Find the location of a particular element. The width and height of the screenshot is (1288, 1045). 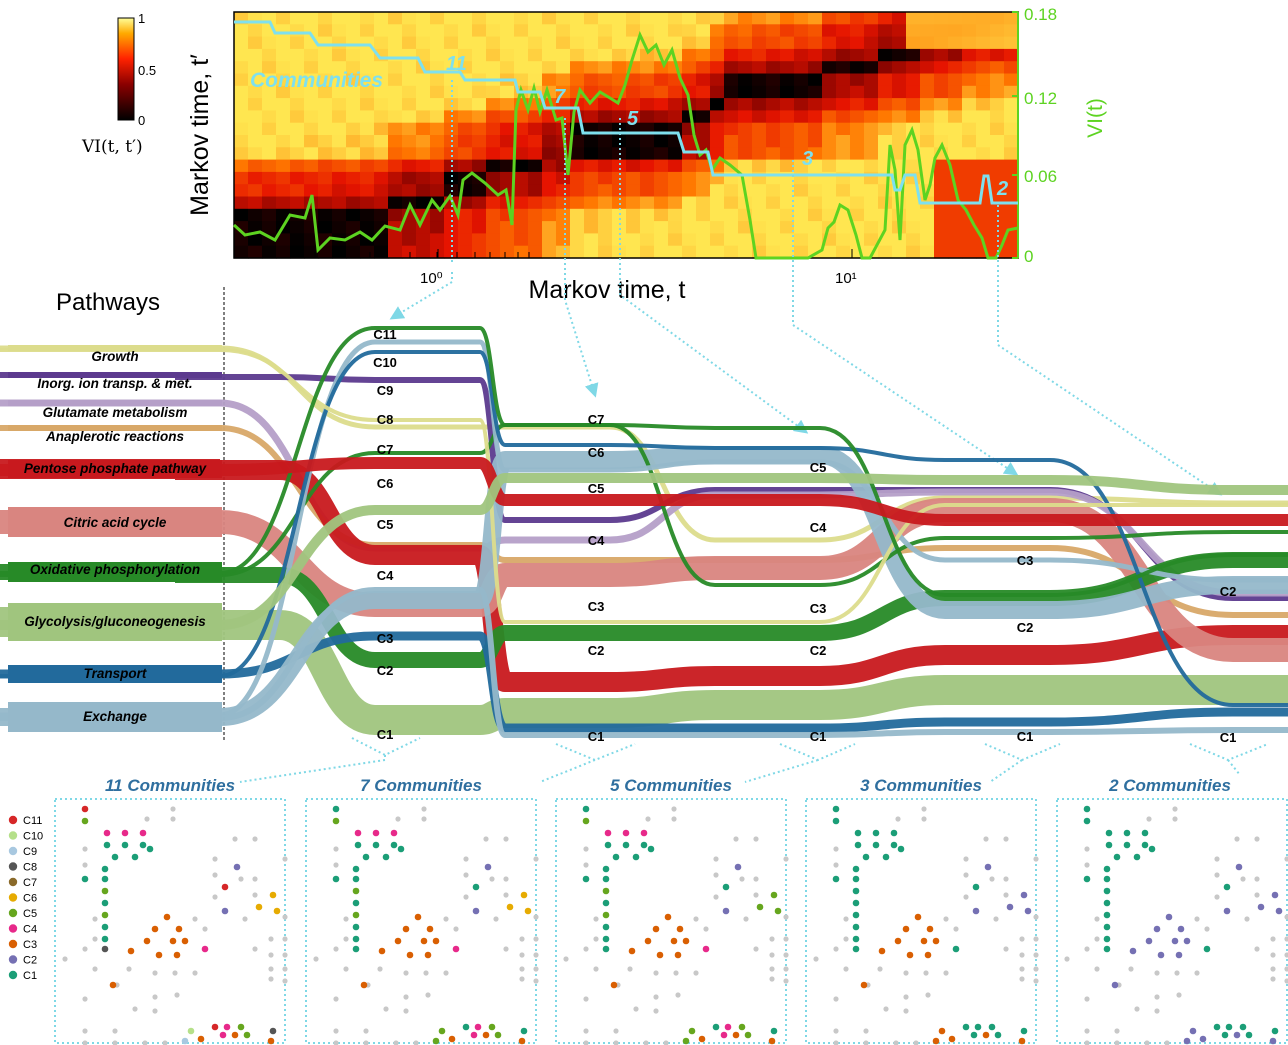

network-node-c5 is located at coordinates (778, 911).